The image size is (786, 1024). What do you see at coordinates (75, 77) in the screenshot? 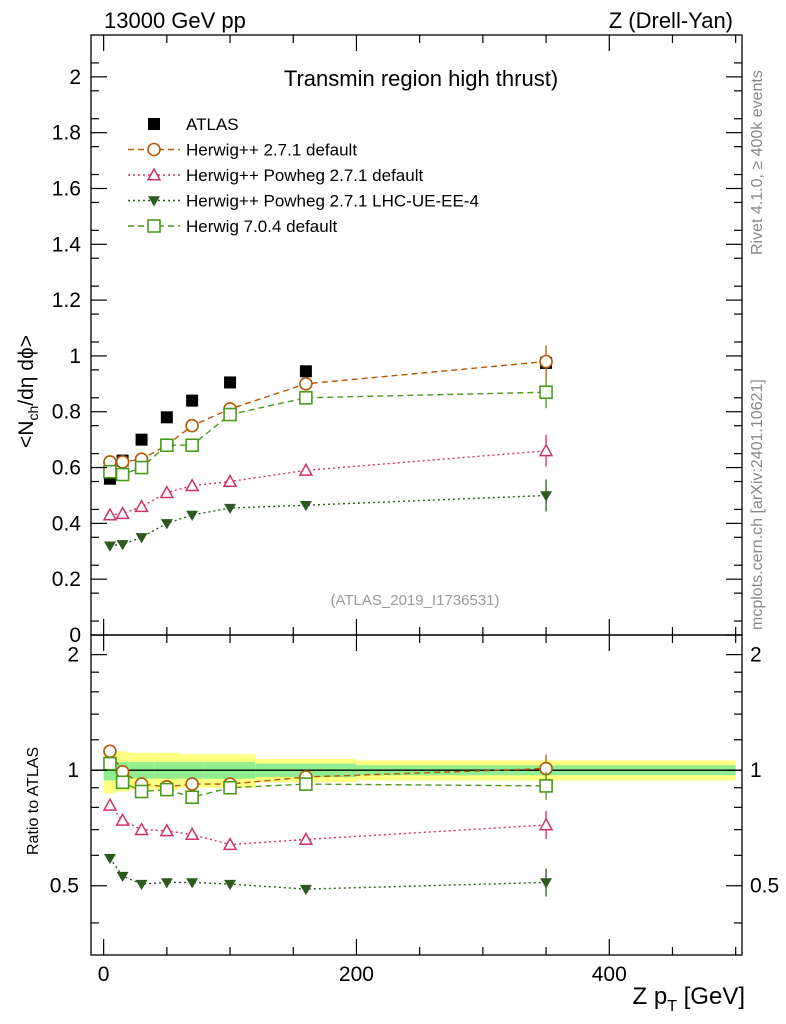
I see `y-tick-label: 2` at bounding box center [75, 77].